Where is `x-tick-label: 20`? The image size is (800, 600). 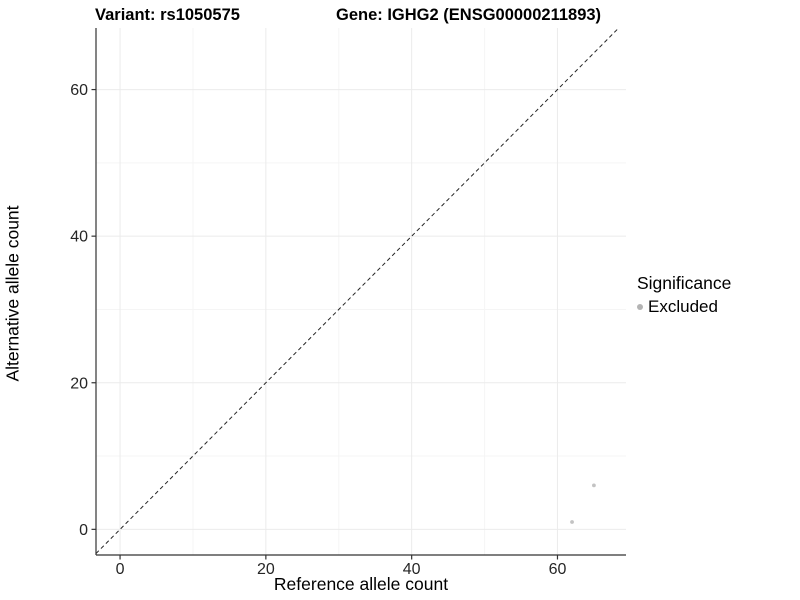 x-tick-label: 20 is located at coordinates (266, 569).